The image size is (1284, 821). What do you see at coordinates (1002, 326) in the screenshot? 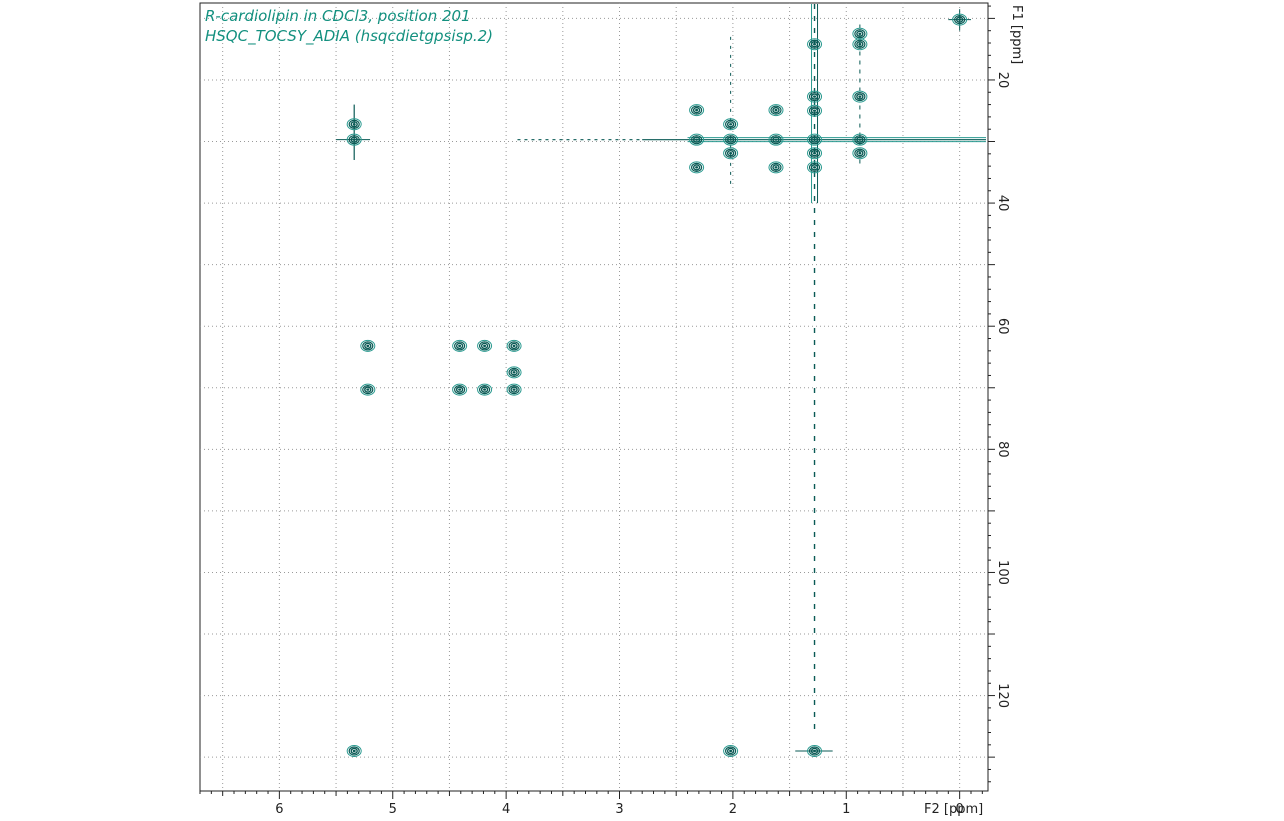
I see `y-tick-label: 60` at bounding box center [1002, 326].